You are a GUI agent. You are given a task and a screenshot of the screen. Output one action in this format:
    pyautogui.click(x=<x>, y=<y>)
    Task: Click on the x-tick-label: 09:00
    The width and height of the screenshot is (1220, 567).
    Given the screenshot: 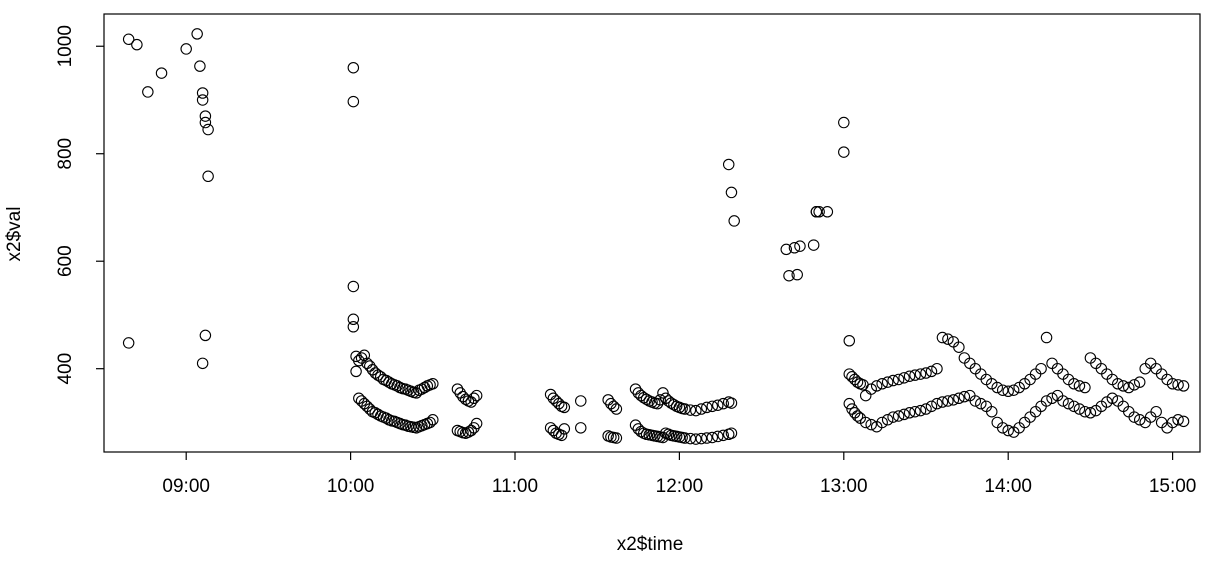 What is the action you would take?
    pyautogui.click(x=186, y=486)
    